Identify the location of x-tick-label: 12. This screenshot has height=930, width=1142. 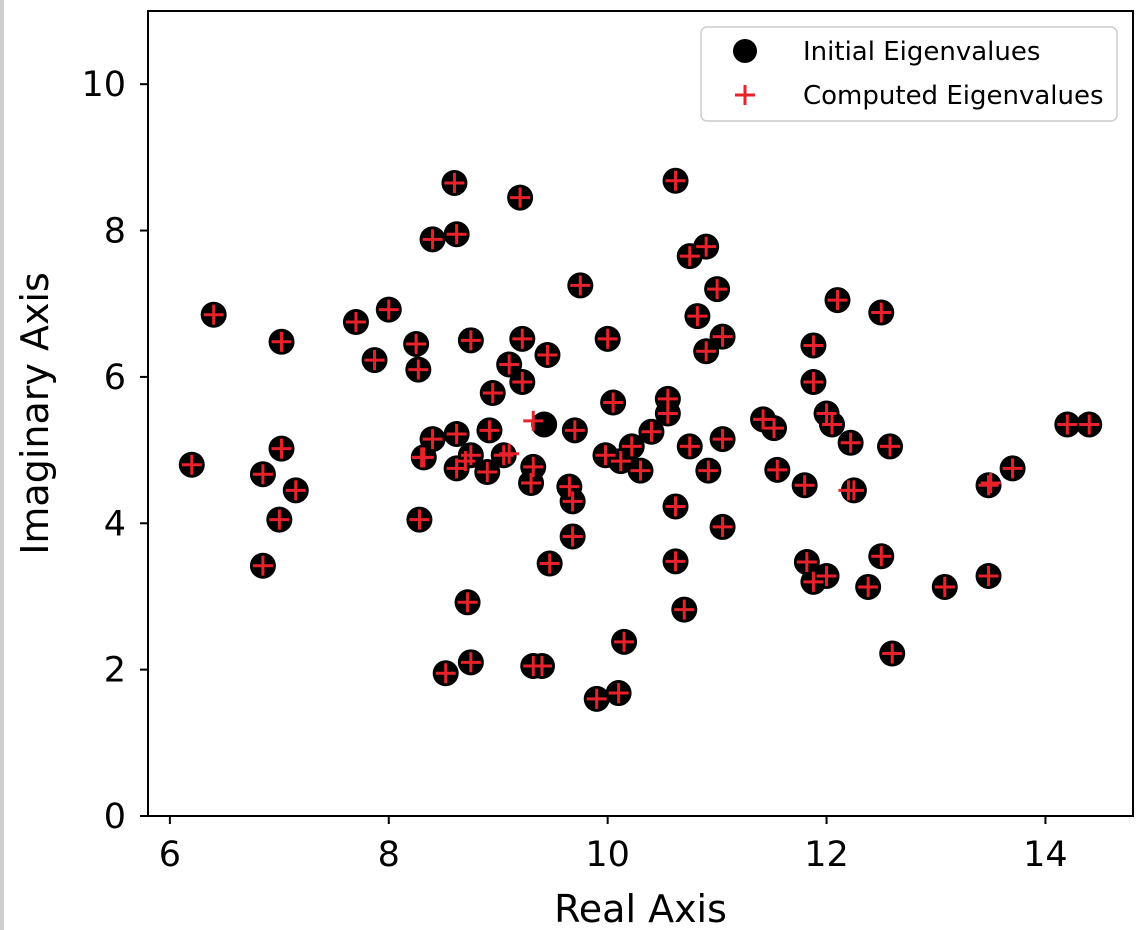
(826, 855).